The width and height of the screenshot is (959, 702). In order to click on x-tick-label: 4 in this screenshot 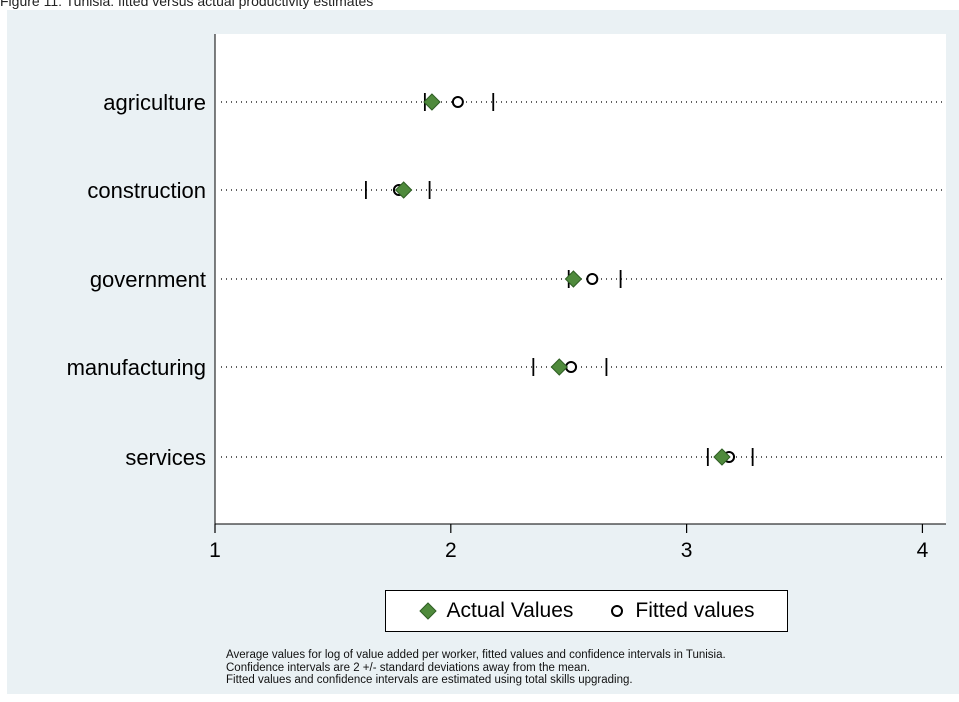, I will do `click(923, 550)`.